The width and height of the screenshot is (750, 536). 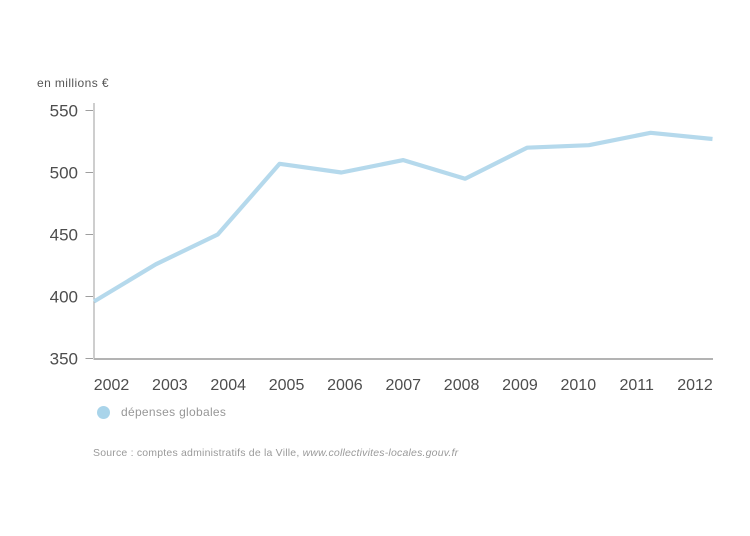 I want to click on svg-text: 2008, so click(x=462, y=385).